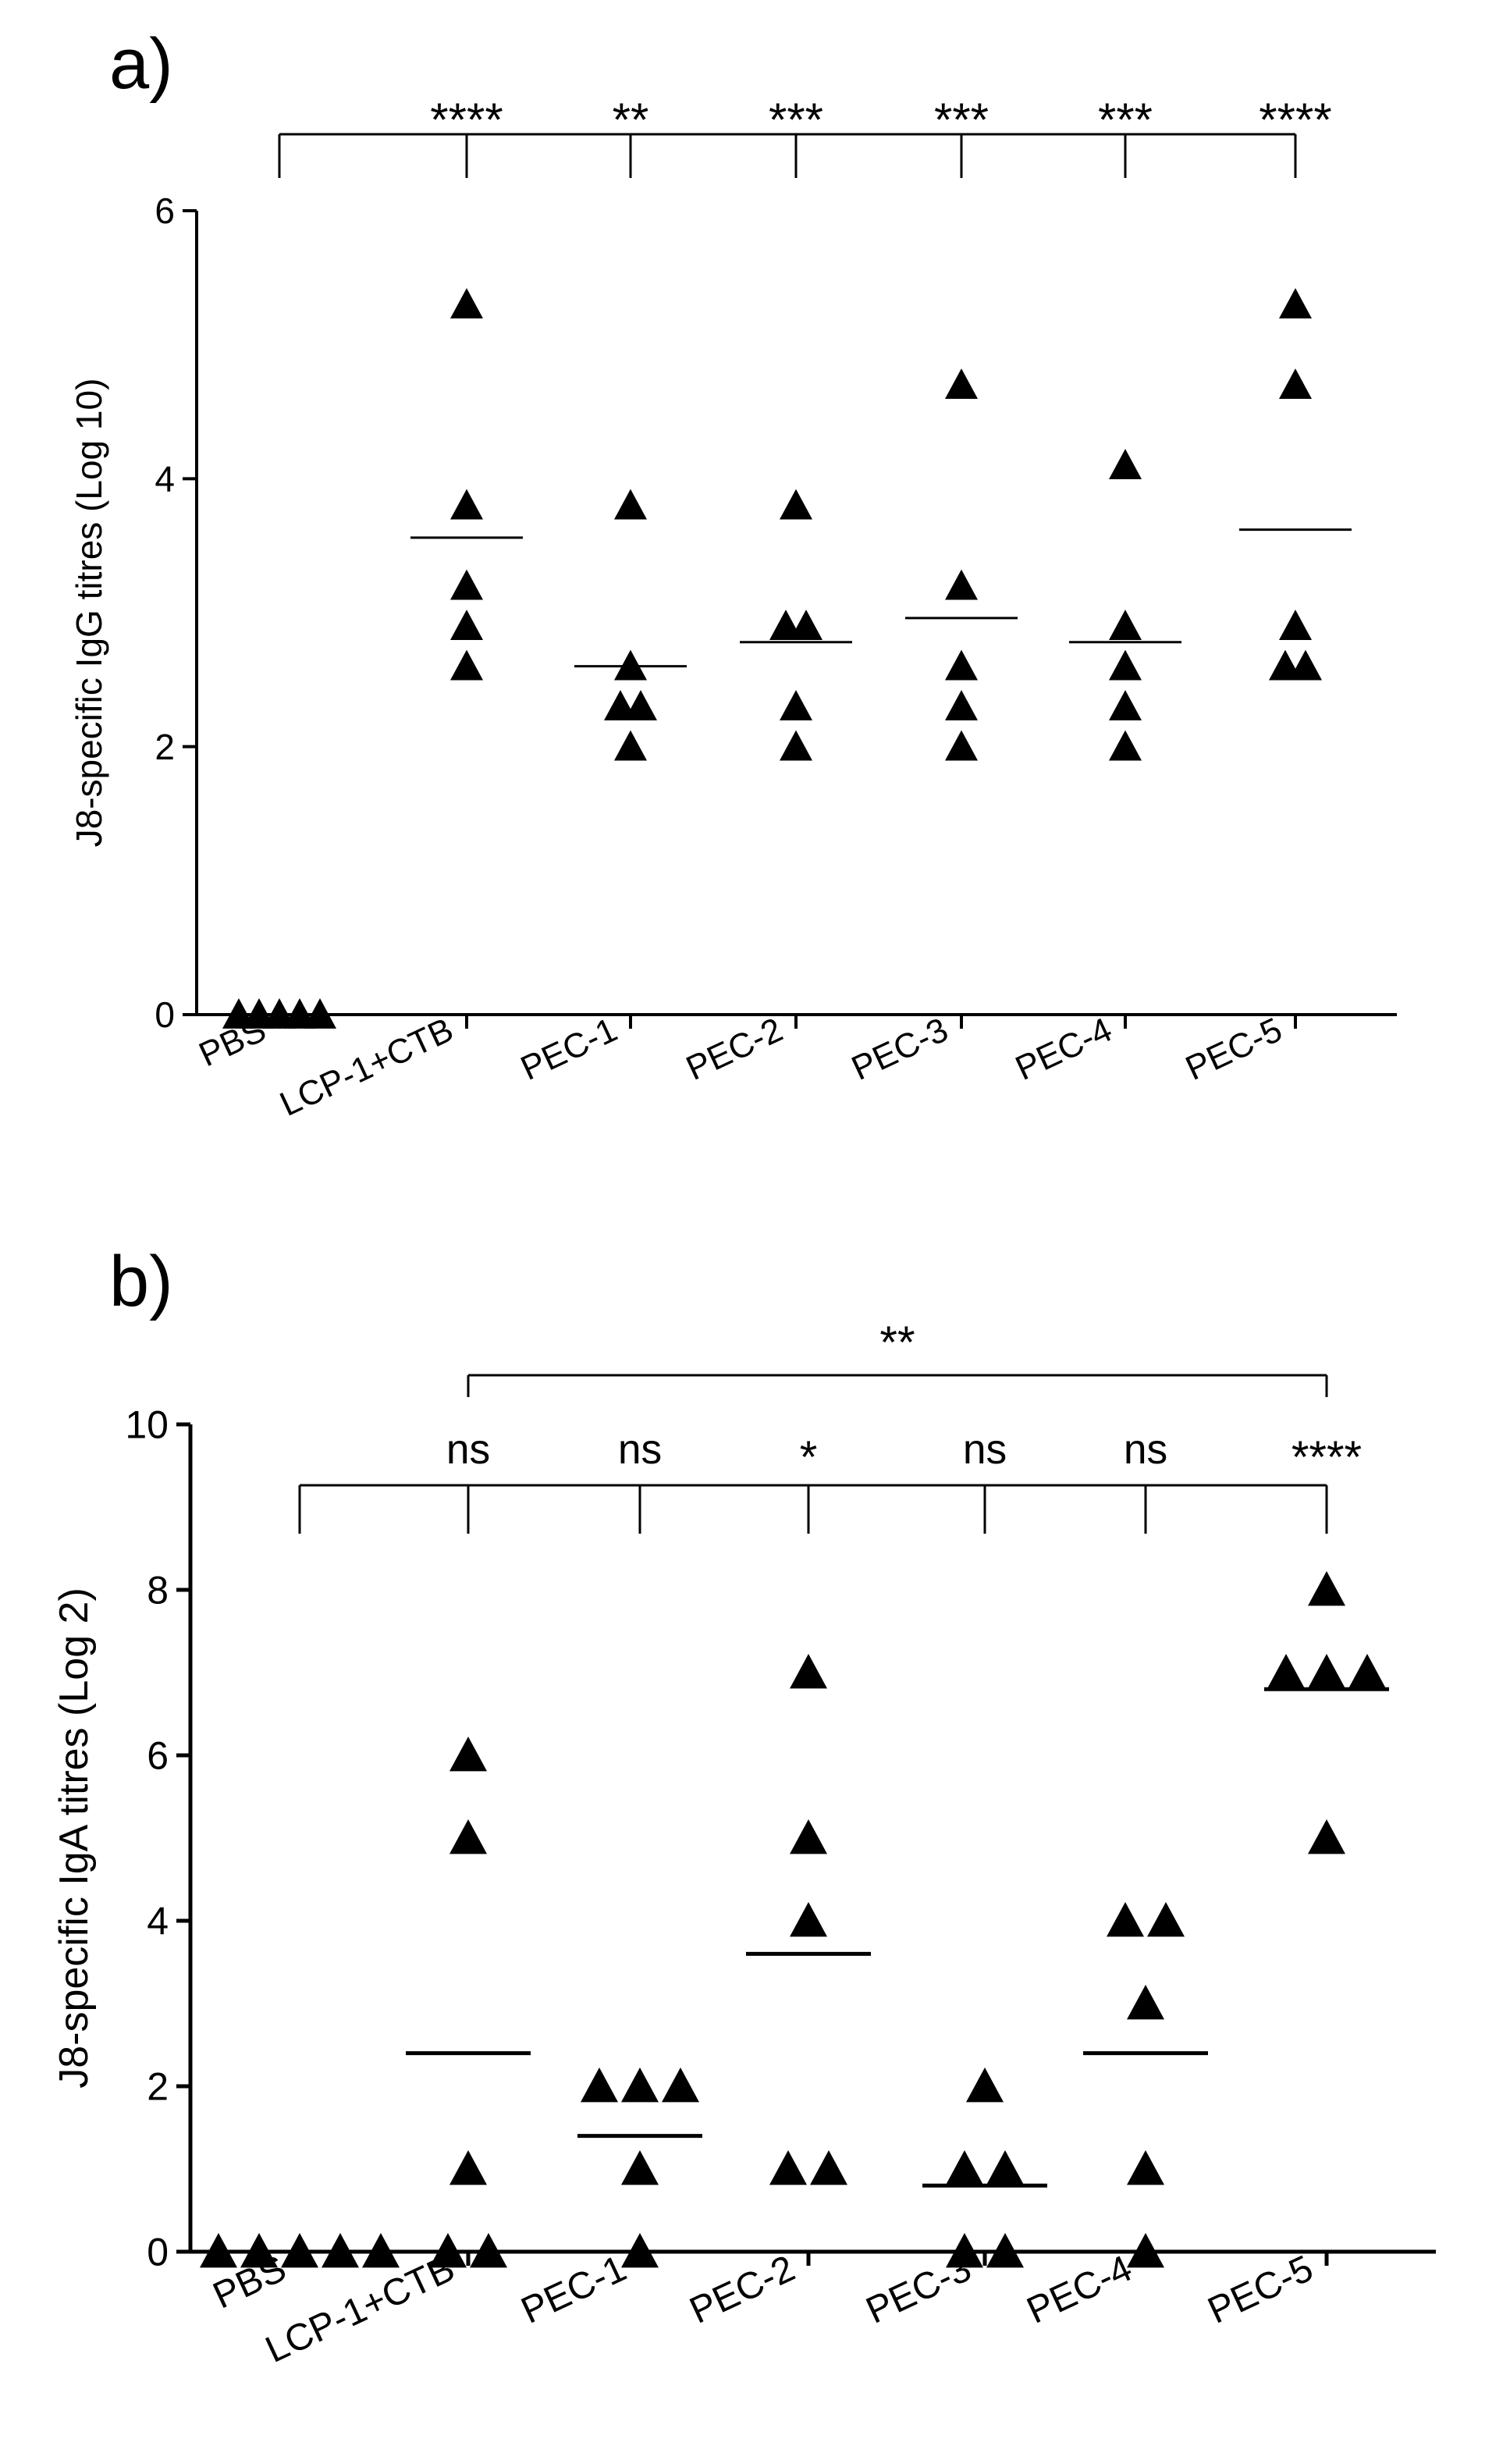 This screenshot has width=1510, height=2464. I want to click on significance-label-pec-4: ***, so click(1125, 120).